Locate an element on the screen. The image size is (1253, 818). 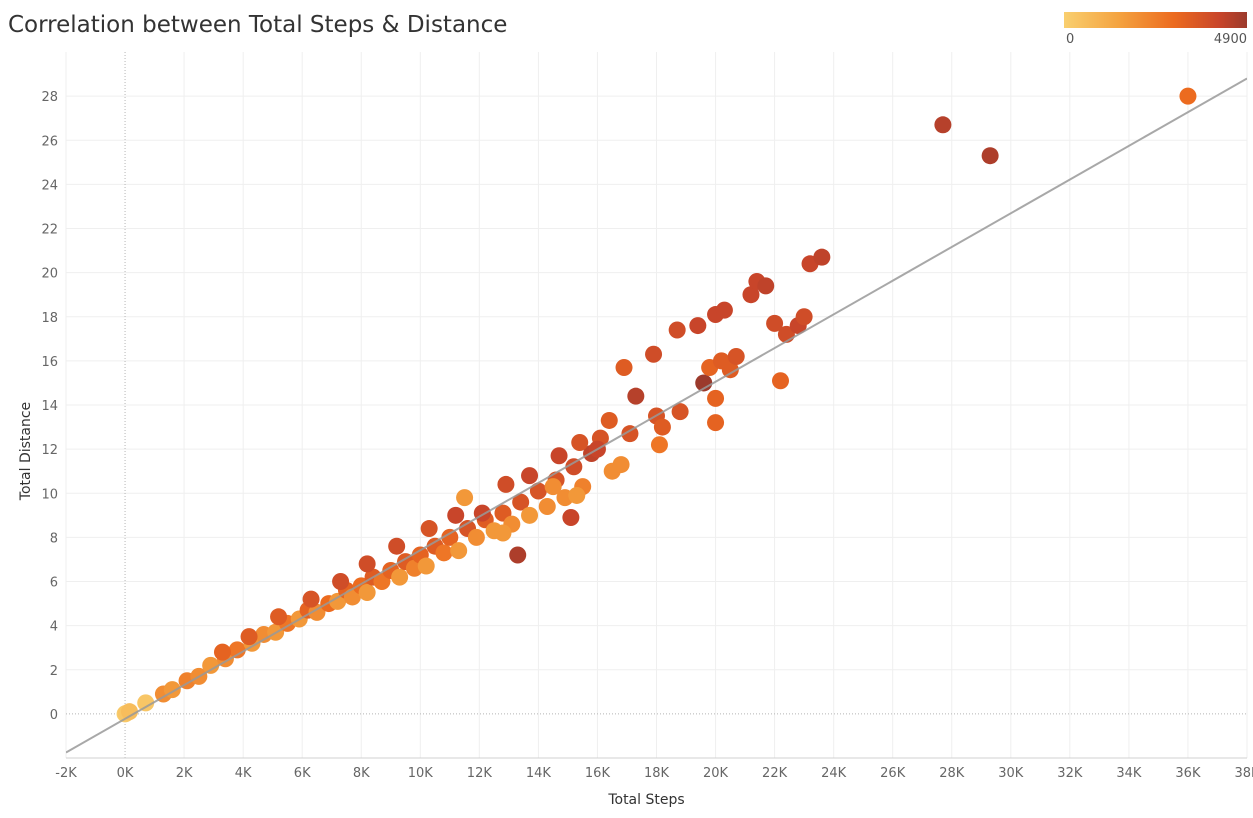
color-legend-gradient is located at coordinates (1155, 20).